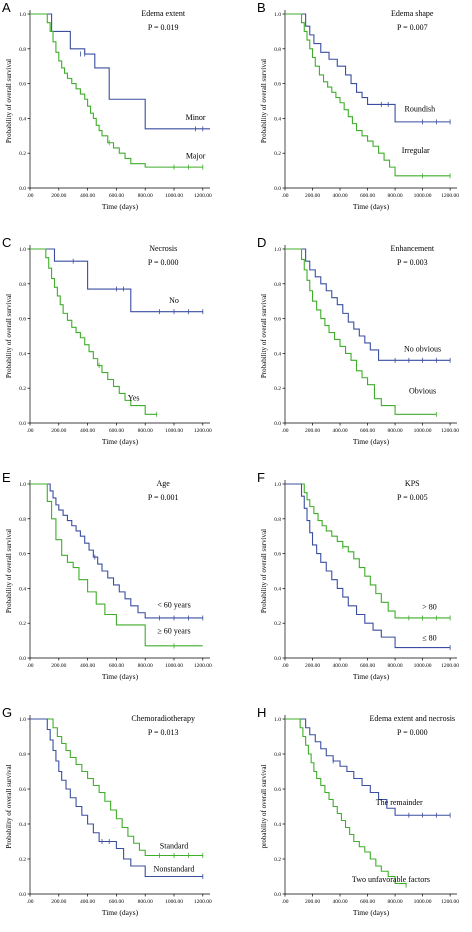 The image size is (472, 932). I want to click on p-value: P = 0.000, so click(163, 262).